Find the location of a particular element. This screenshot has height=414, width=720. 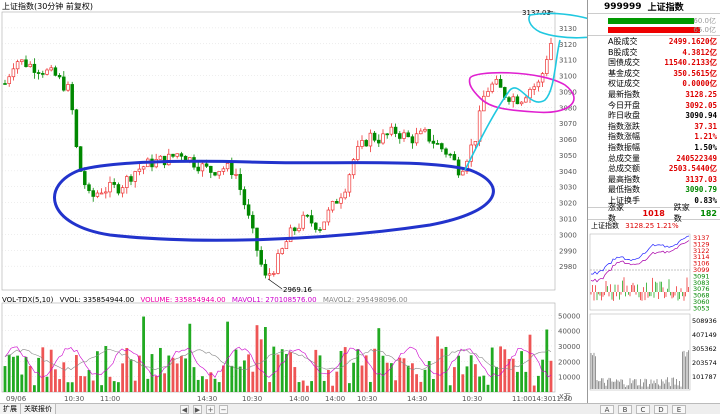

price-tick-label: 3090 is located at coordinates (568, 92).